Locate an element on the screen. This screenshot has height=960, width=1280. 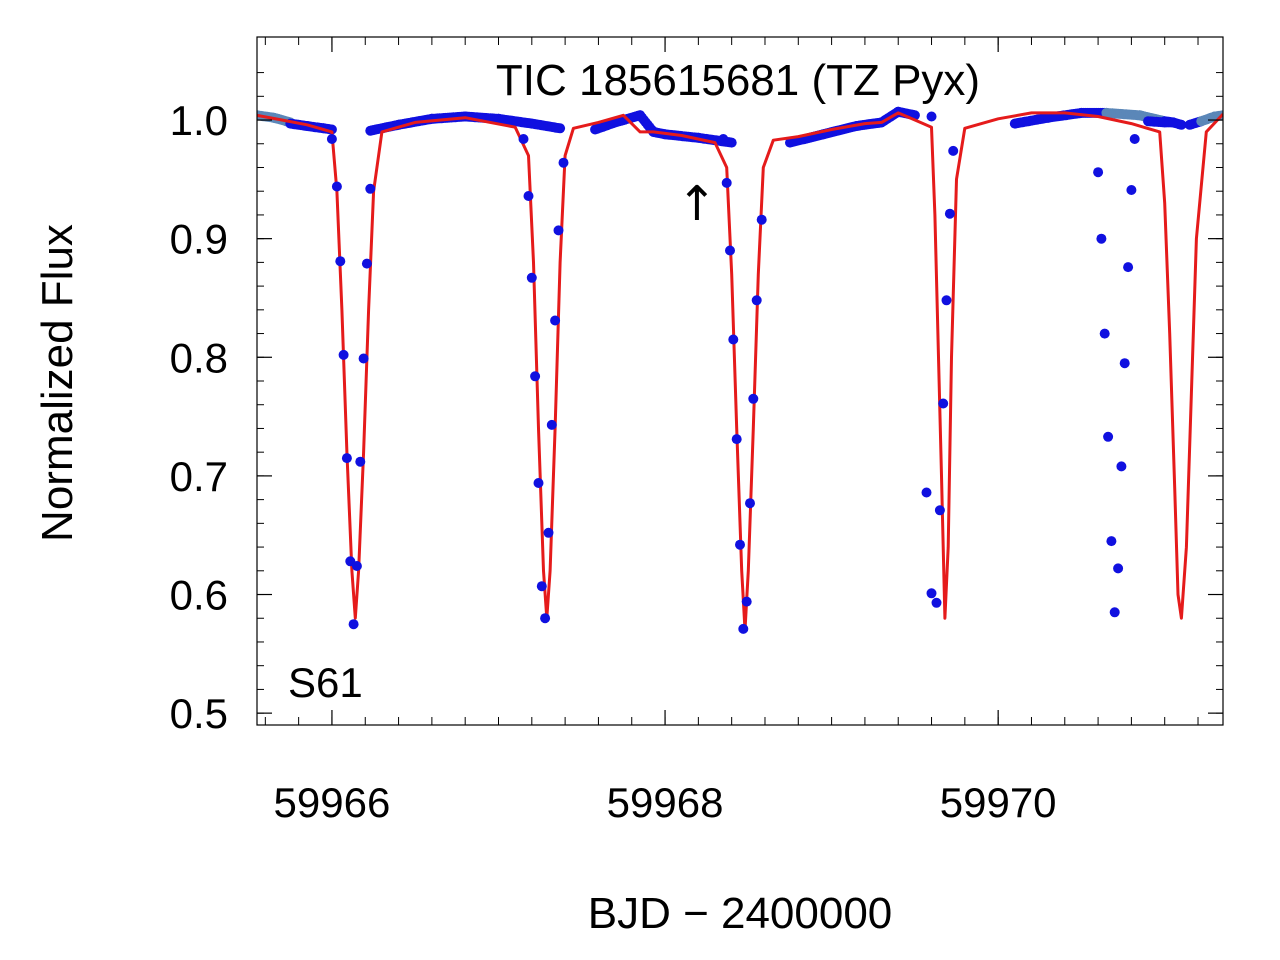
y-tick-label: 0.6 is located at coordinates (199, 595).